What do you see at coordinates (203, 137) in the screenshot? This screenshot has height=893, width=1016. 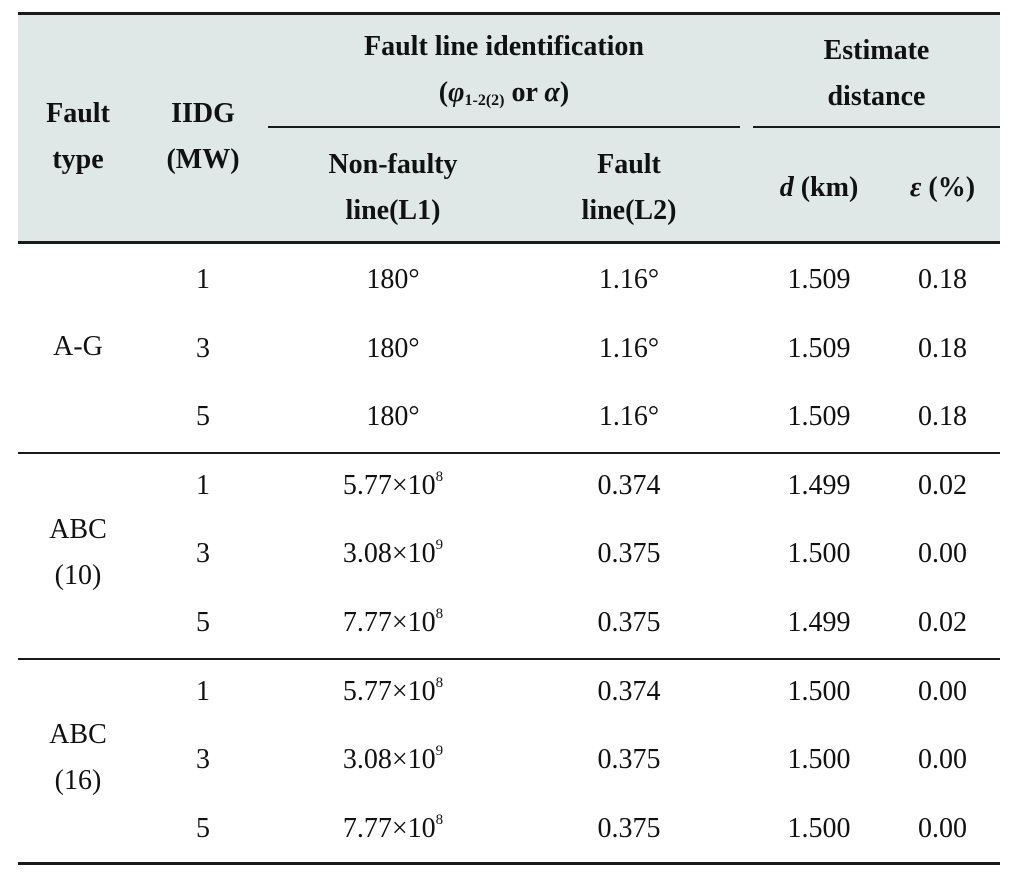 I see `header-iidg: IIDG (MW)` at bounding box center [203, 137].